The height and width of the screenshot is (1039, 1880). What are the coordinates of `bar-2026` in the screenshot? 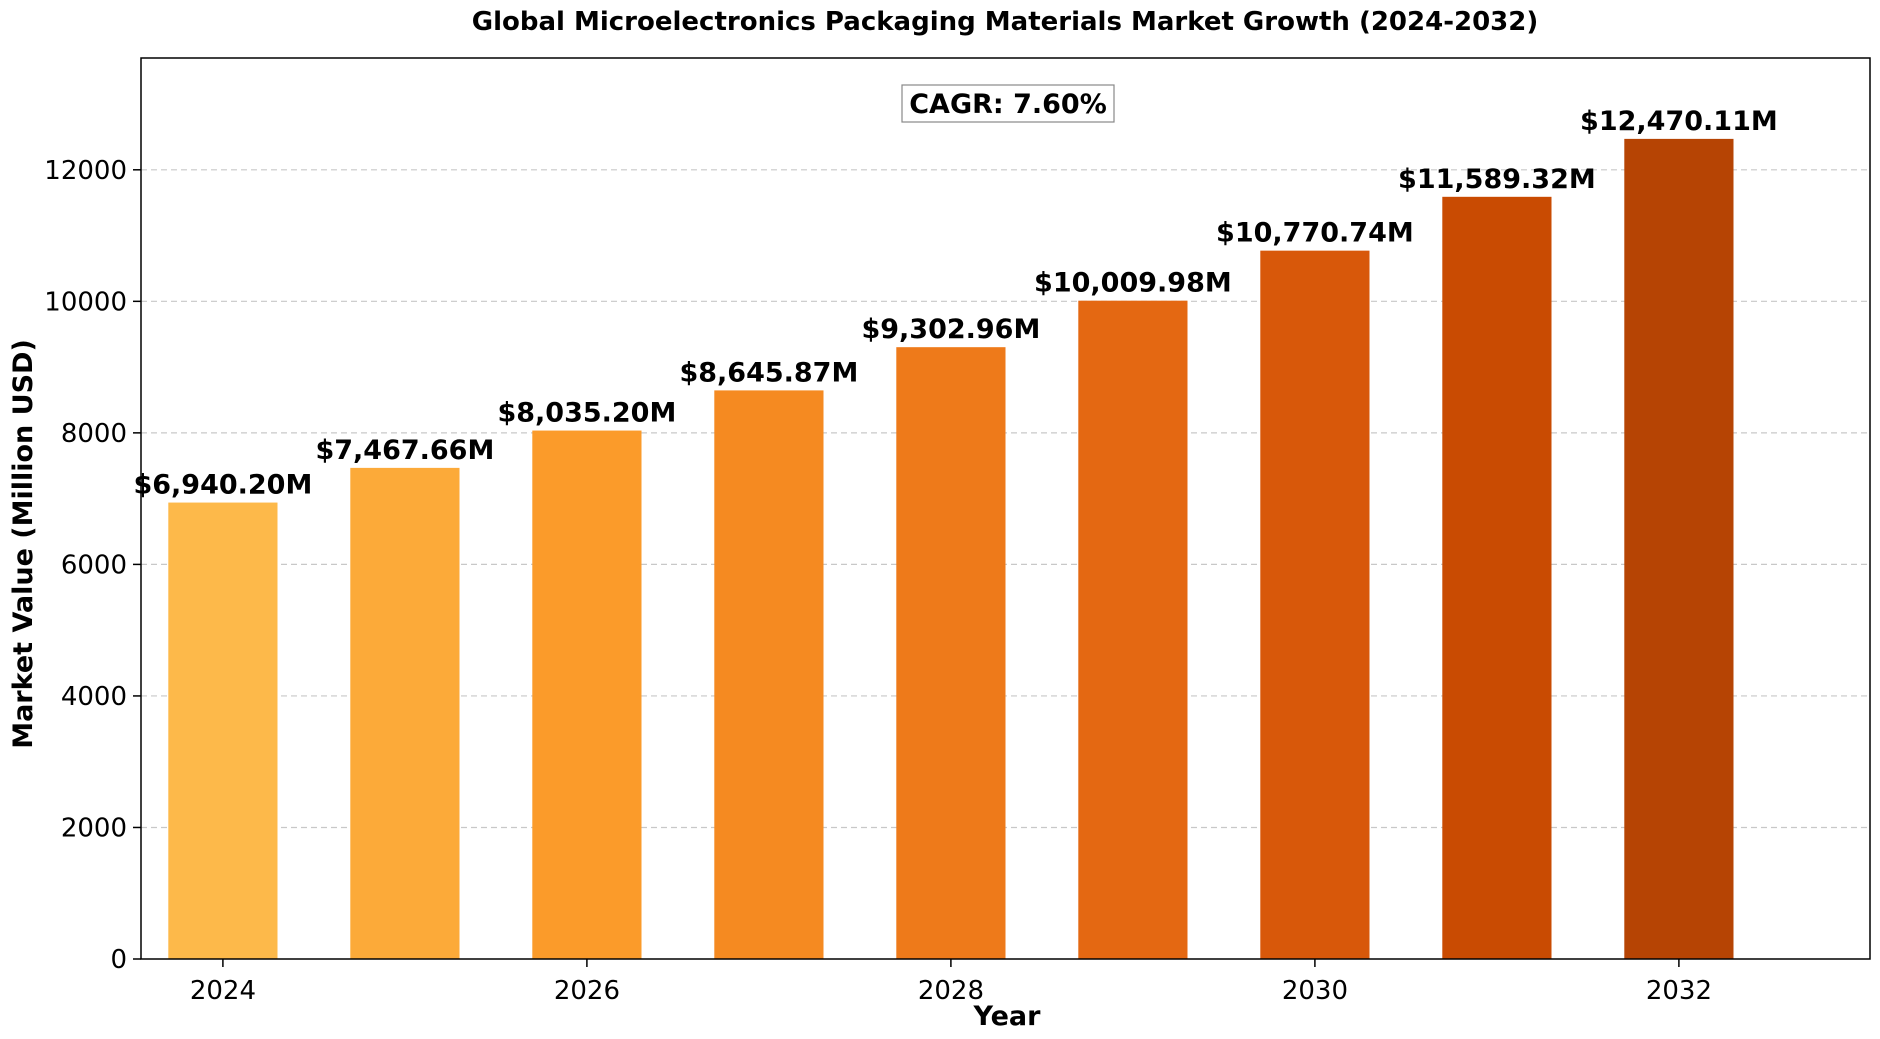 It's located at (587, 694).